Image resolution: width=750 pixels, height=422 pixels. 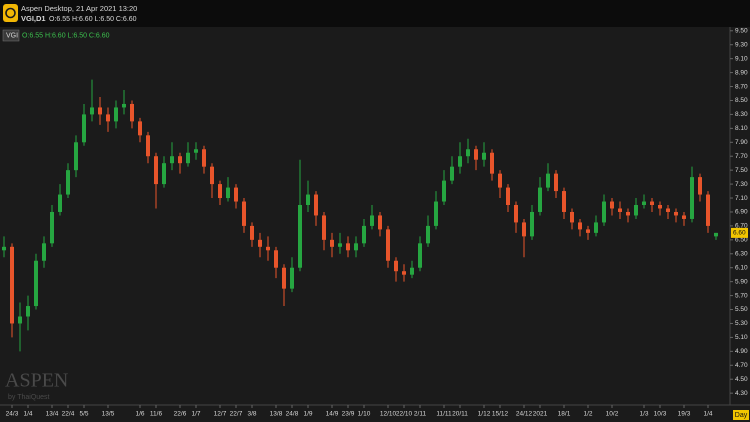 What do you see at coordinates (741, 212) in the screenshot?
I see `y-tick-label: 6.90` at bounding box center [741, 212].